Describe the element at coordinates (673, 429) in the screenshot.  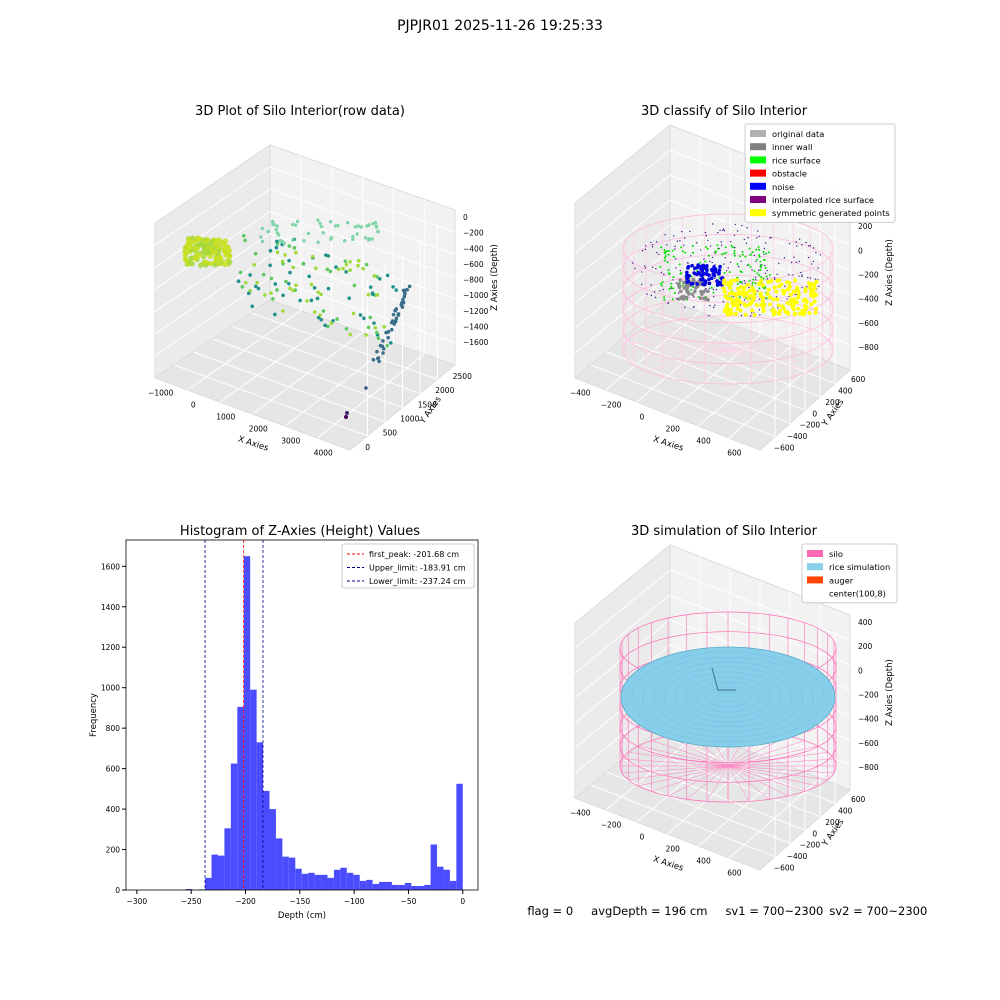
I see `x-tick-label: 200` at that location.